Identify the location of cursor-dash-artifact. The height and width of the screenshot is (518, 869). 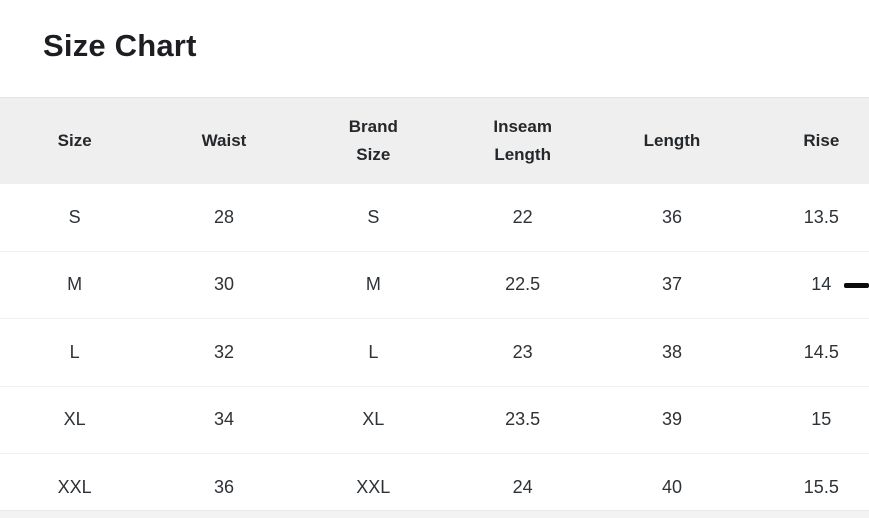
(856, 285).